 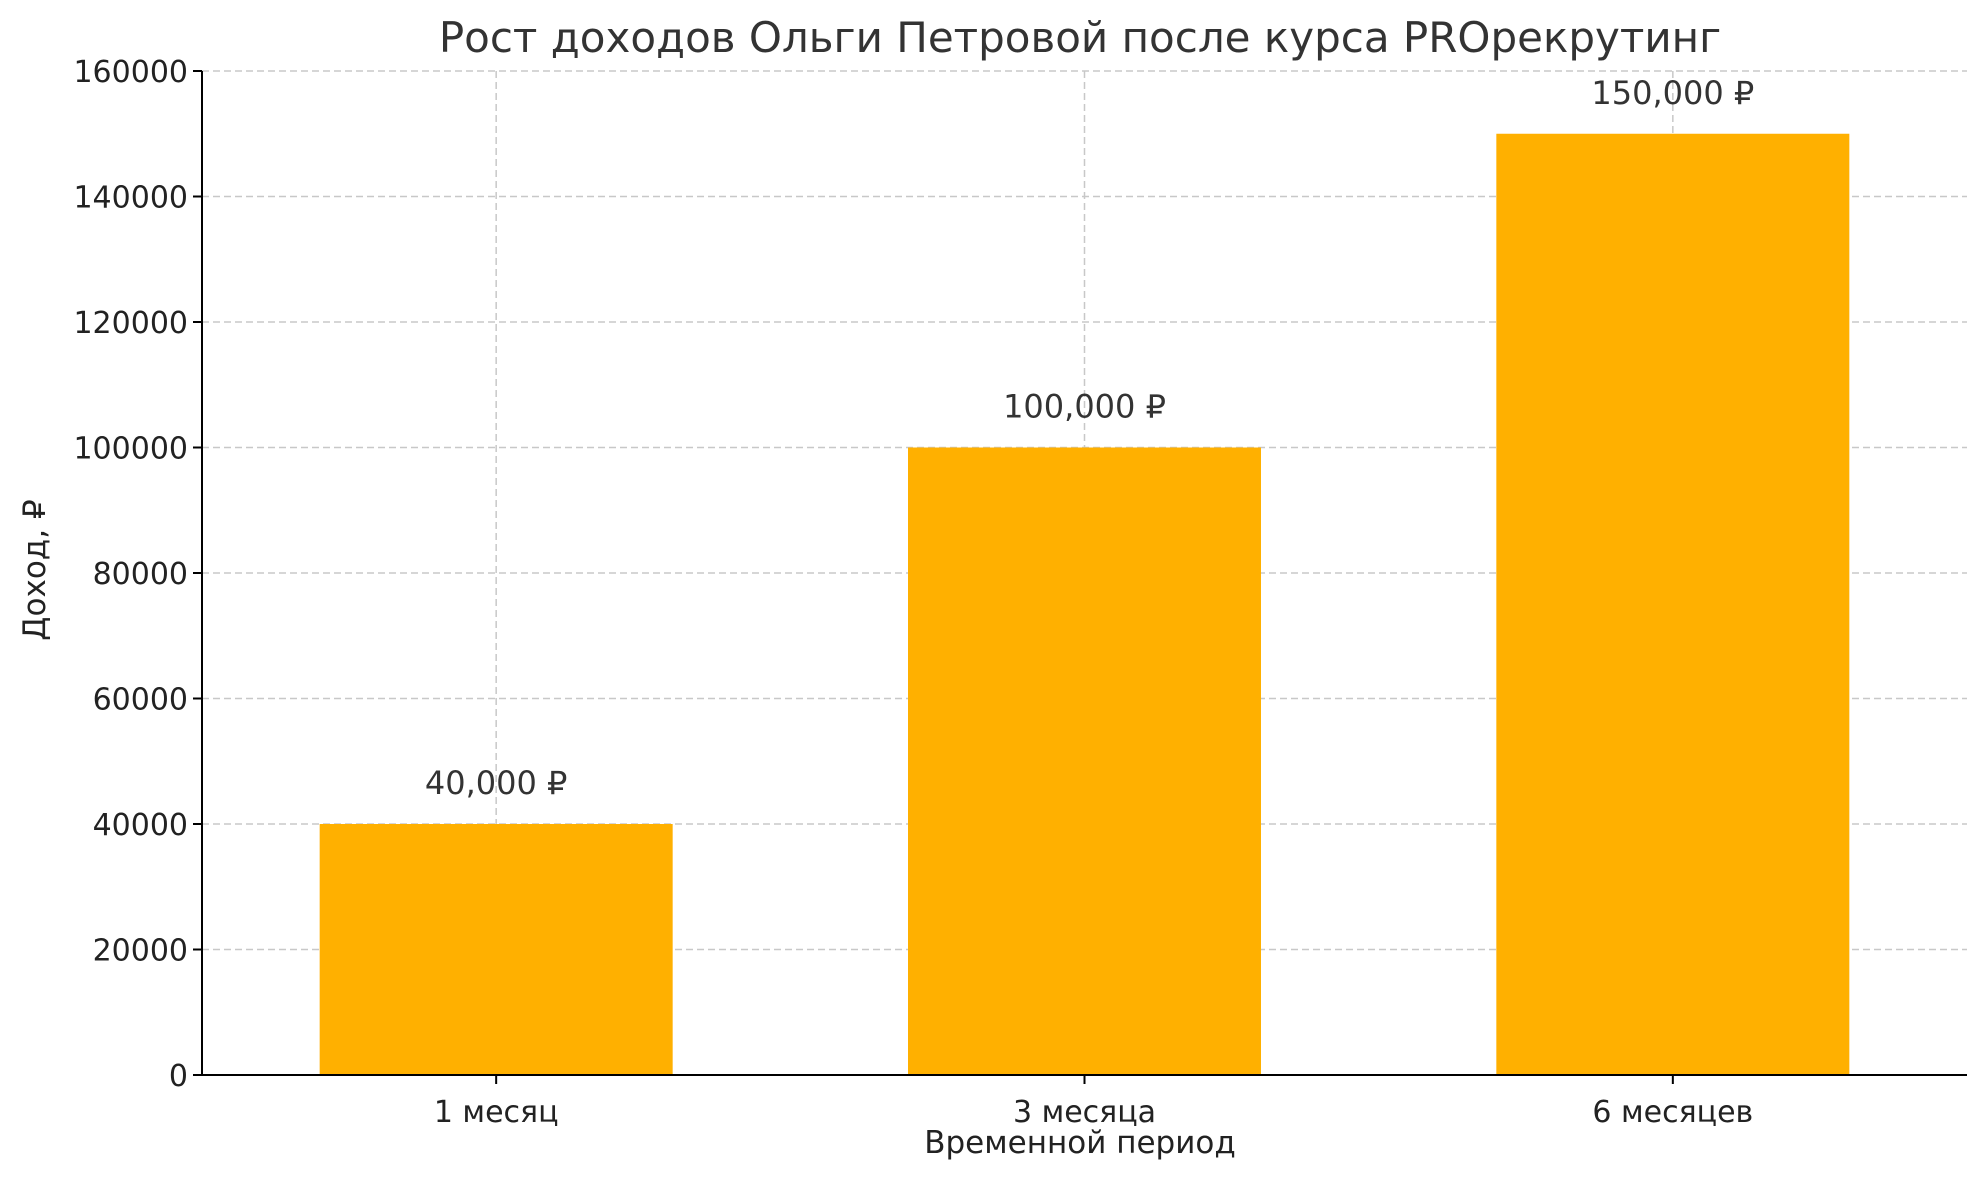 I want to click on bar-value-label: 40,000 ₽, so click(x=496, y=783).